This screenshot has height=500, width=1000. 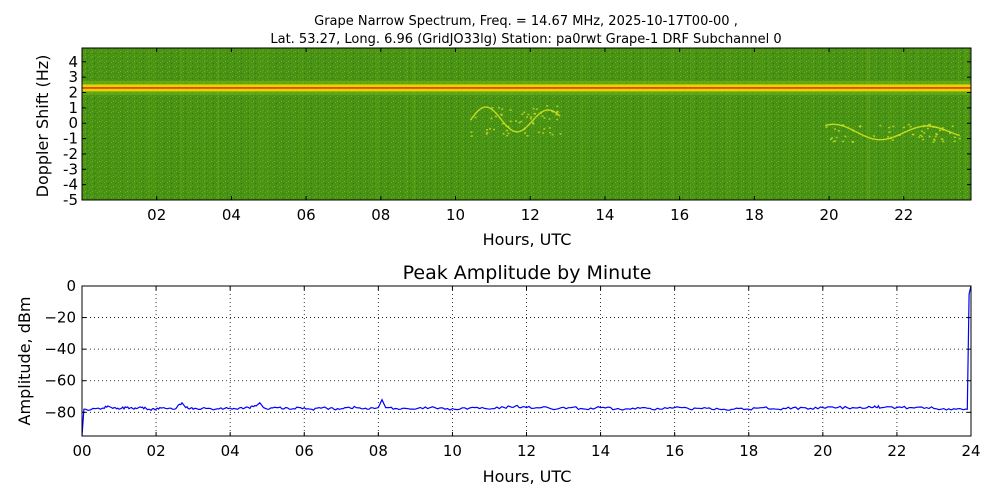 I want to click on doppler-trace, so click(x=515, y=119).